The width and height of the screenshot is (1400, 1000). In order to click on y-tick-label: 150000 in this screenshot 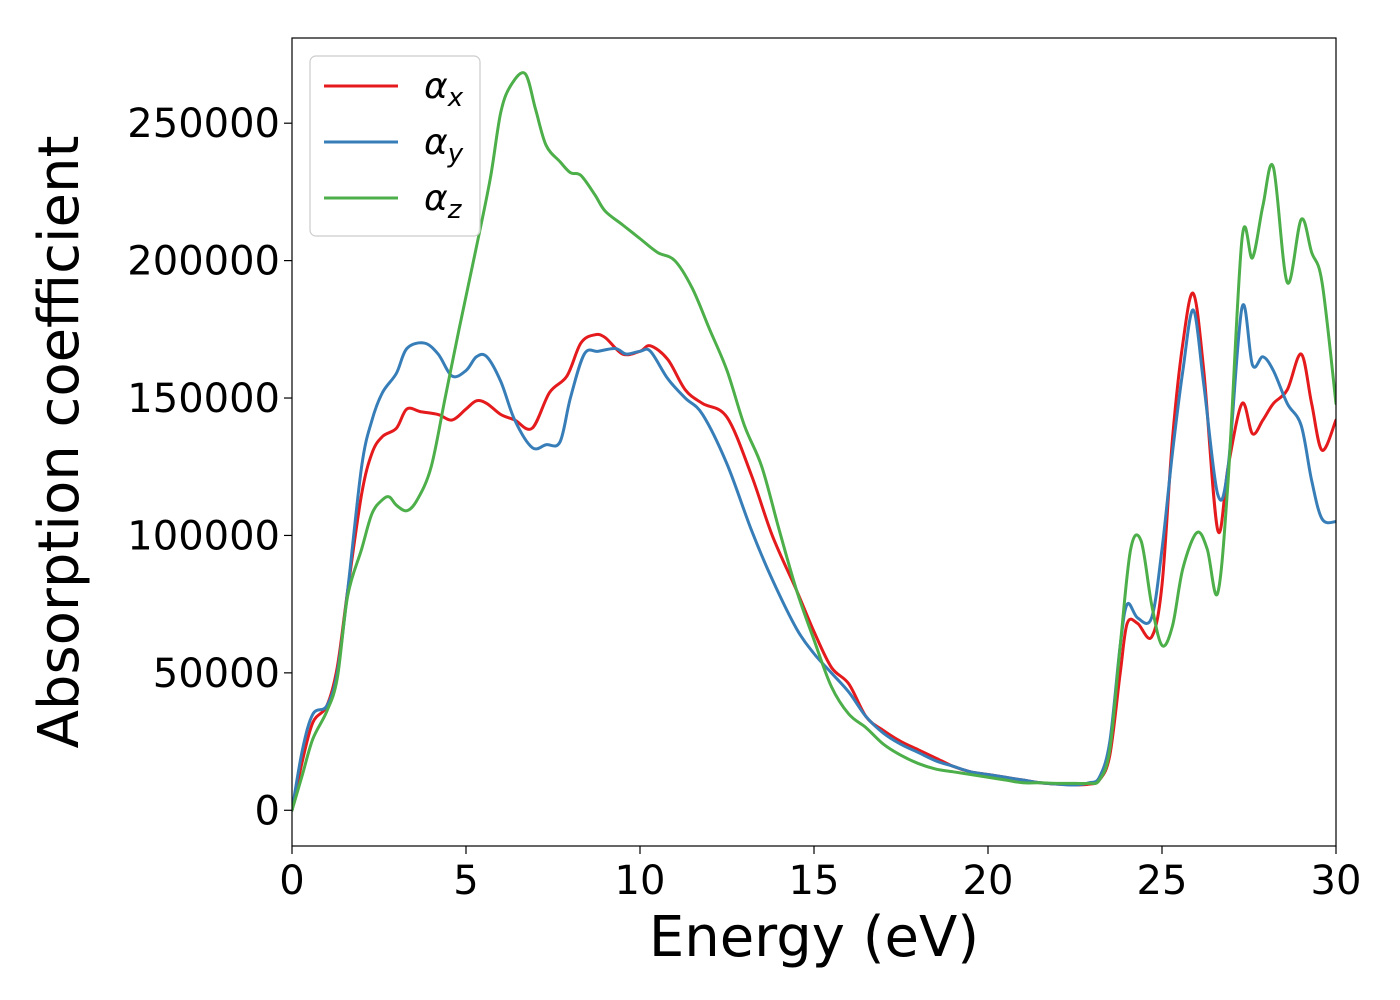, I will do `click(203, 399)`.